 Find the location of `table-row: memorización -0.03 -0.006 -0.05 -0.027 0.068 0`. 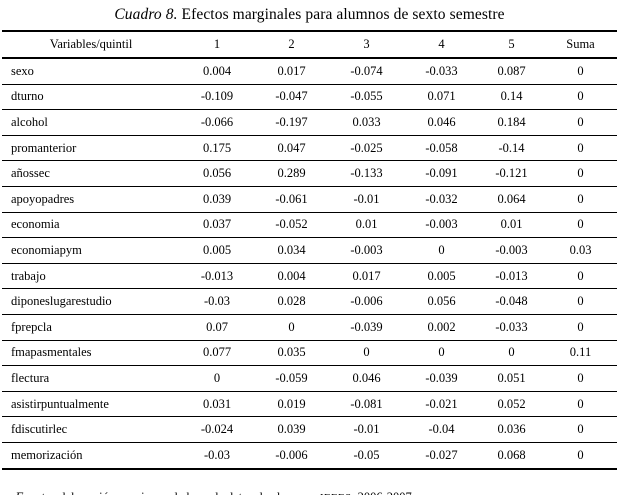

table-row: memorización -0.03 -0.006 -0.05 -0.027 0.068 0 is located at coordinates (309, 456).